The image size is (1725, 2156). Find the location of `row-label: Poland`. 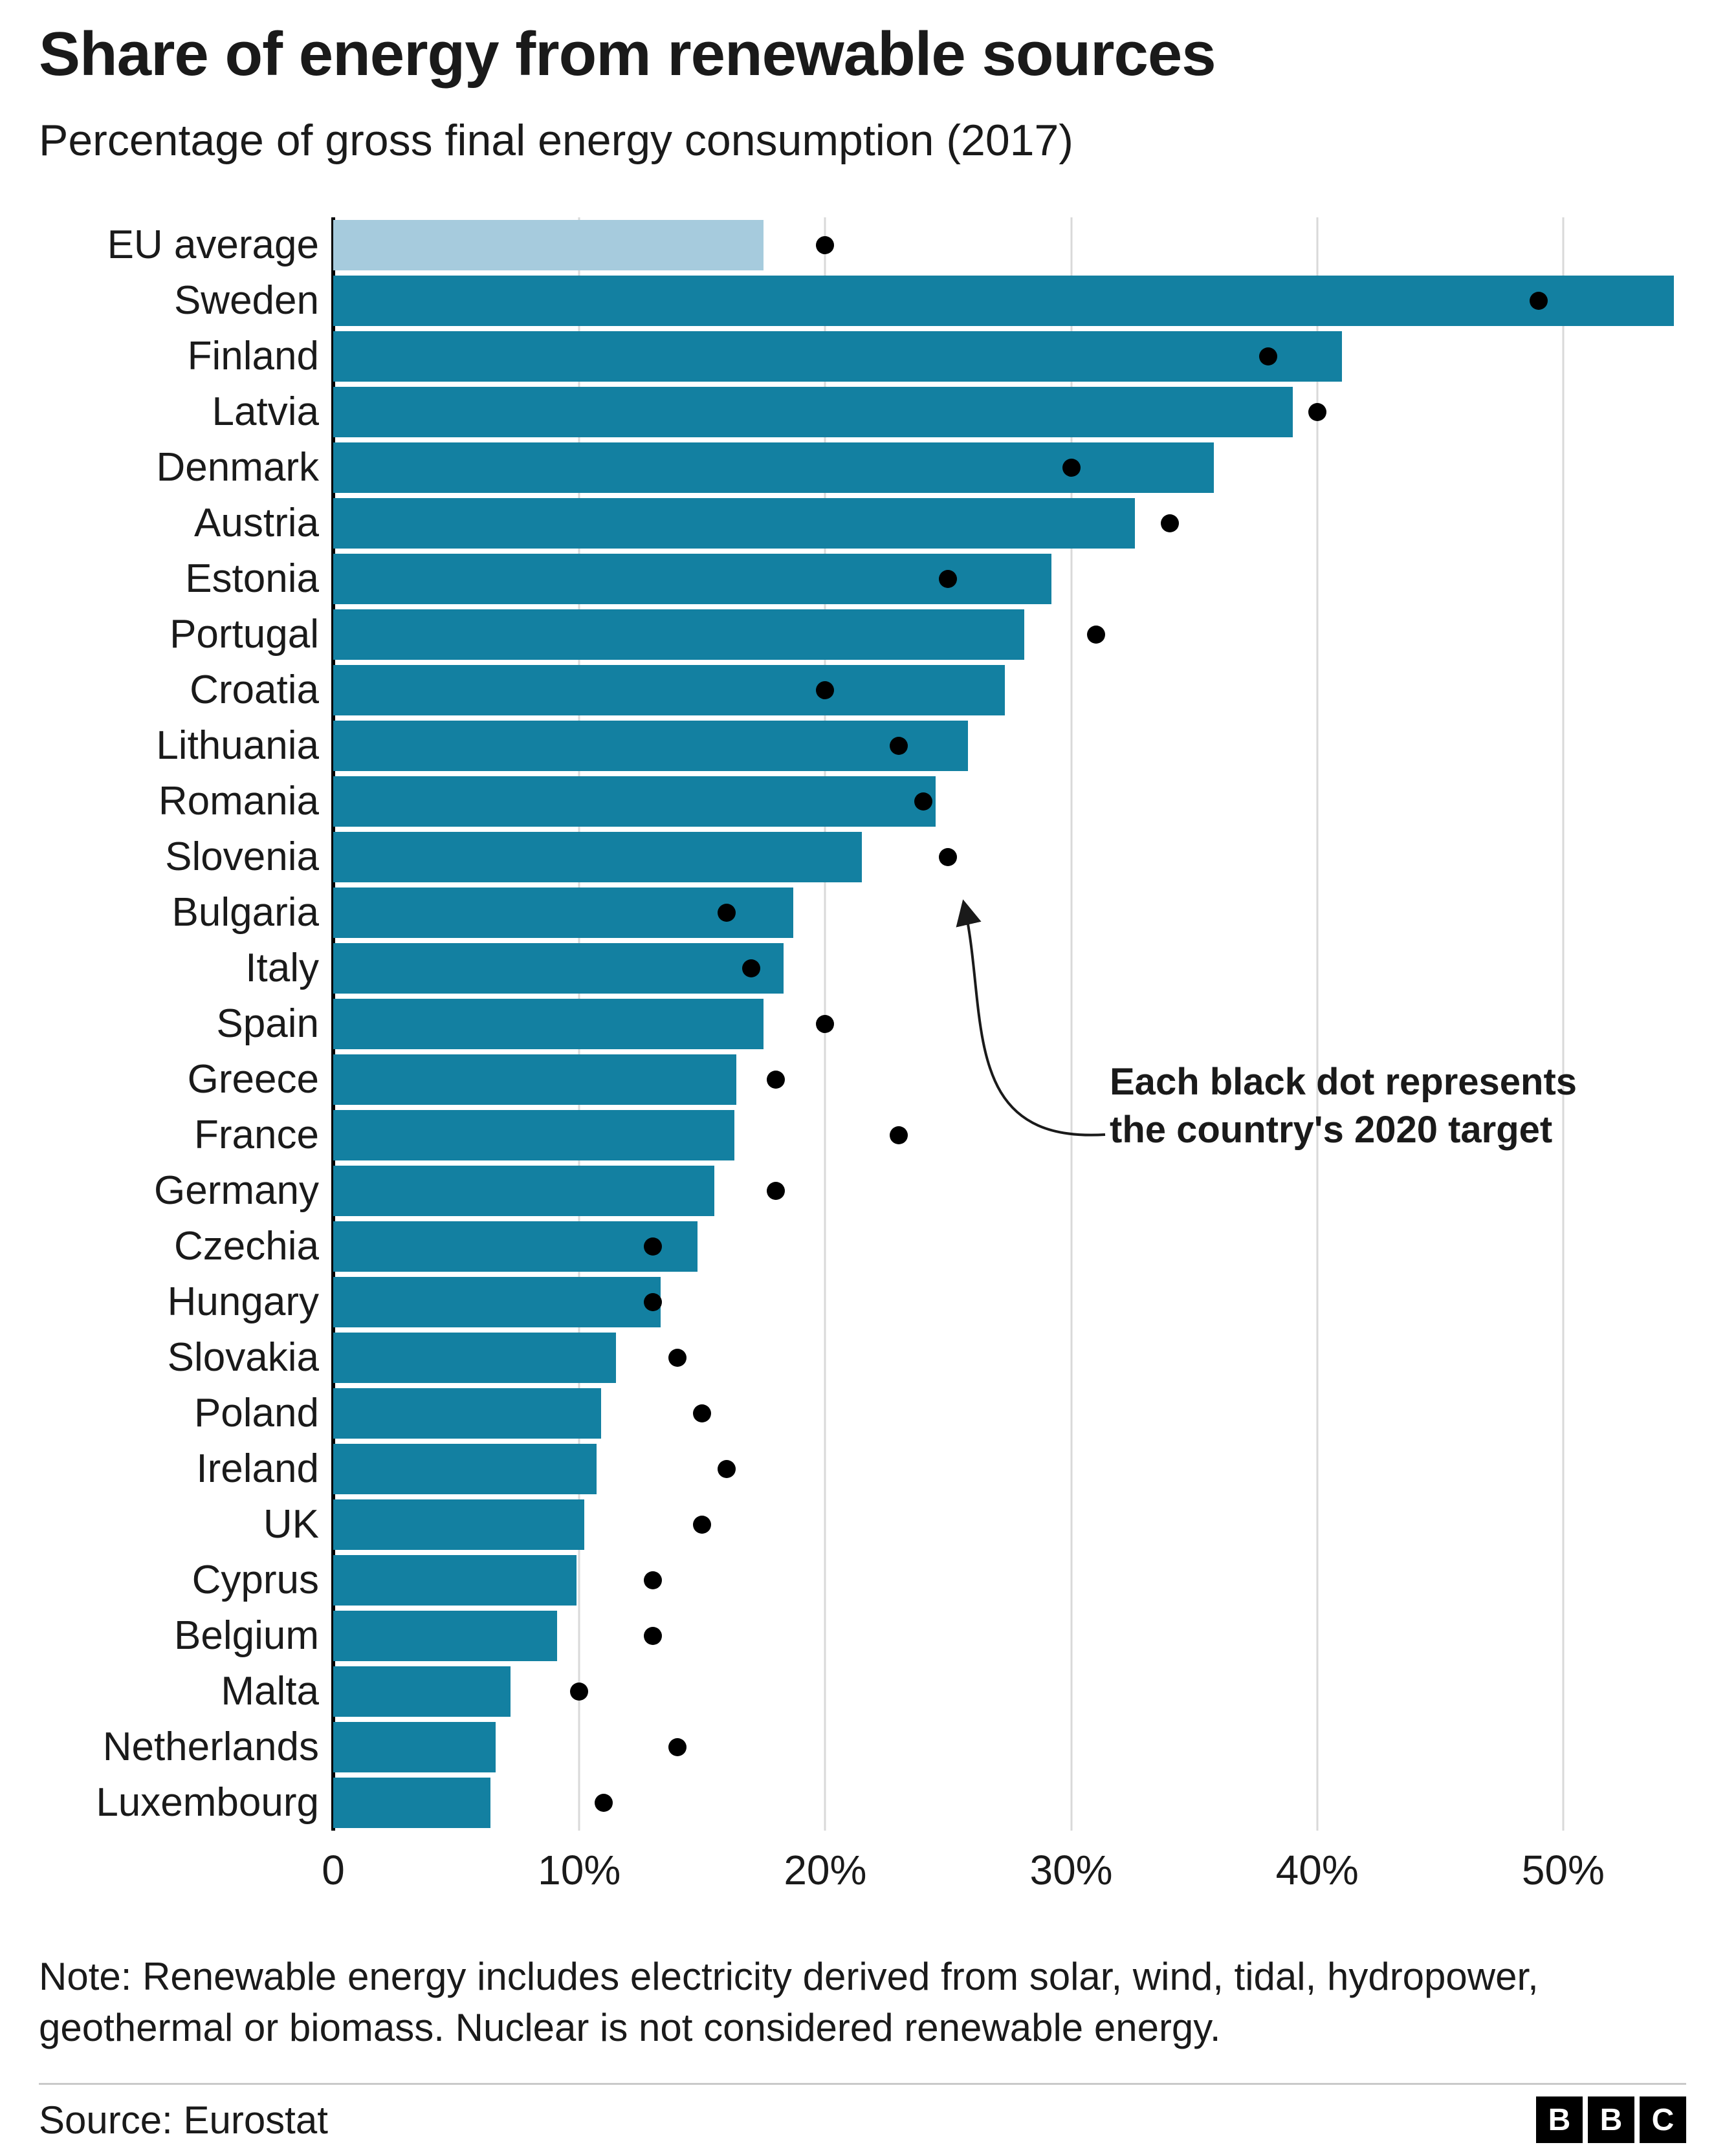

row-label: Poland is located at coordinates (256, 1413).